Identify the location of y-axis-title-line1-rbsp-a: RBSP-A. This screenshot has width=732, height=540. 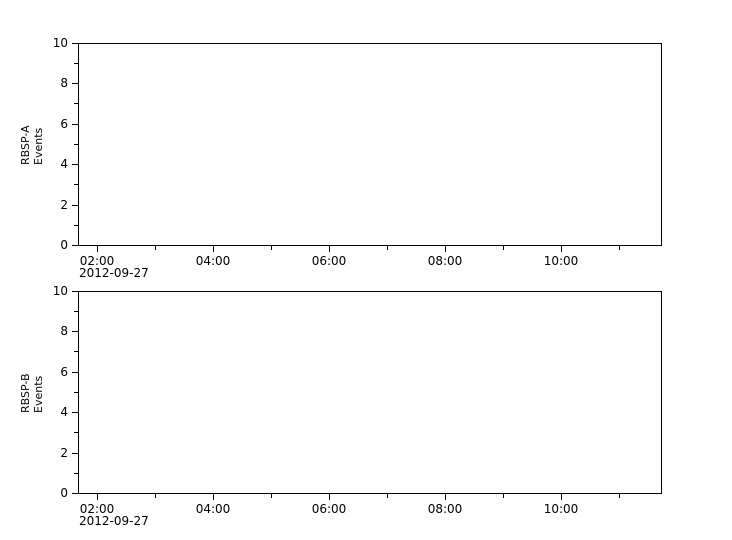
(25, 145).